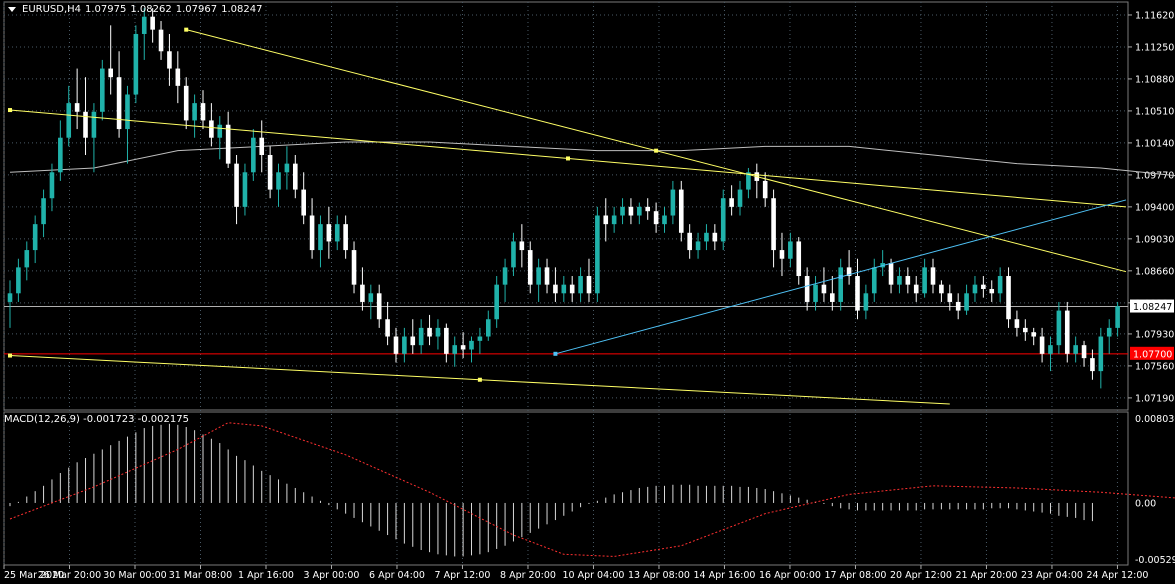 The height and width of the screenshot is (584, 1175). I want to click on high-value: 1.08262, so click(151, 9).